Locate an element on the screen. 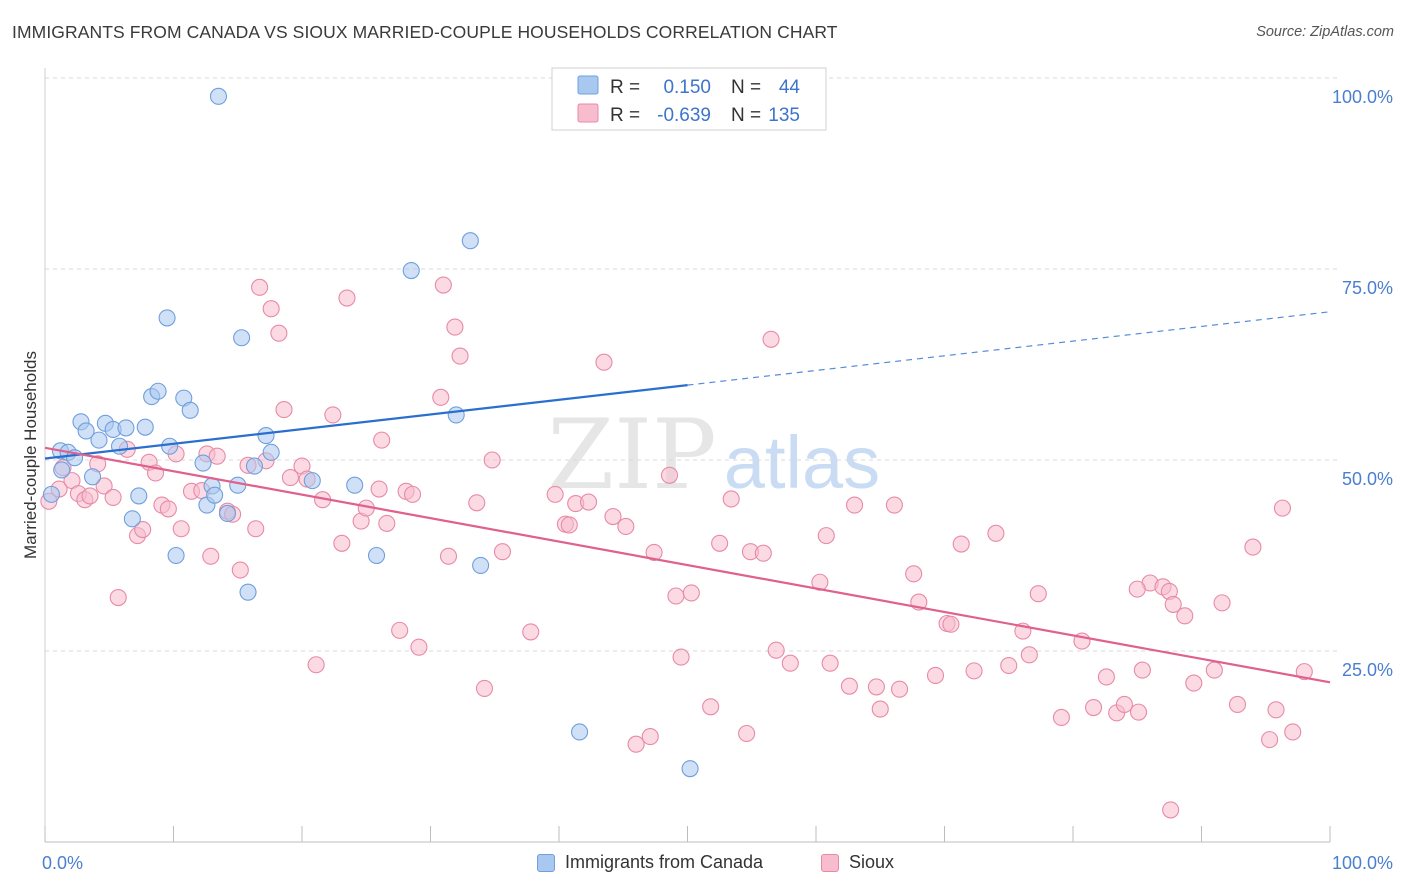 This screenshot has width=1406, height=892. y-tick-label: 100.0% is located at coordinates (1362, 97).